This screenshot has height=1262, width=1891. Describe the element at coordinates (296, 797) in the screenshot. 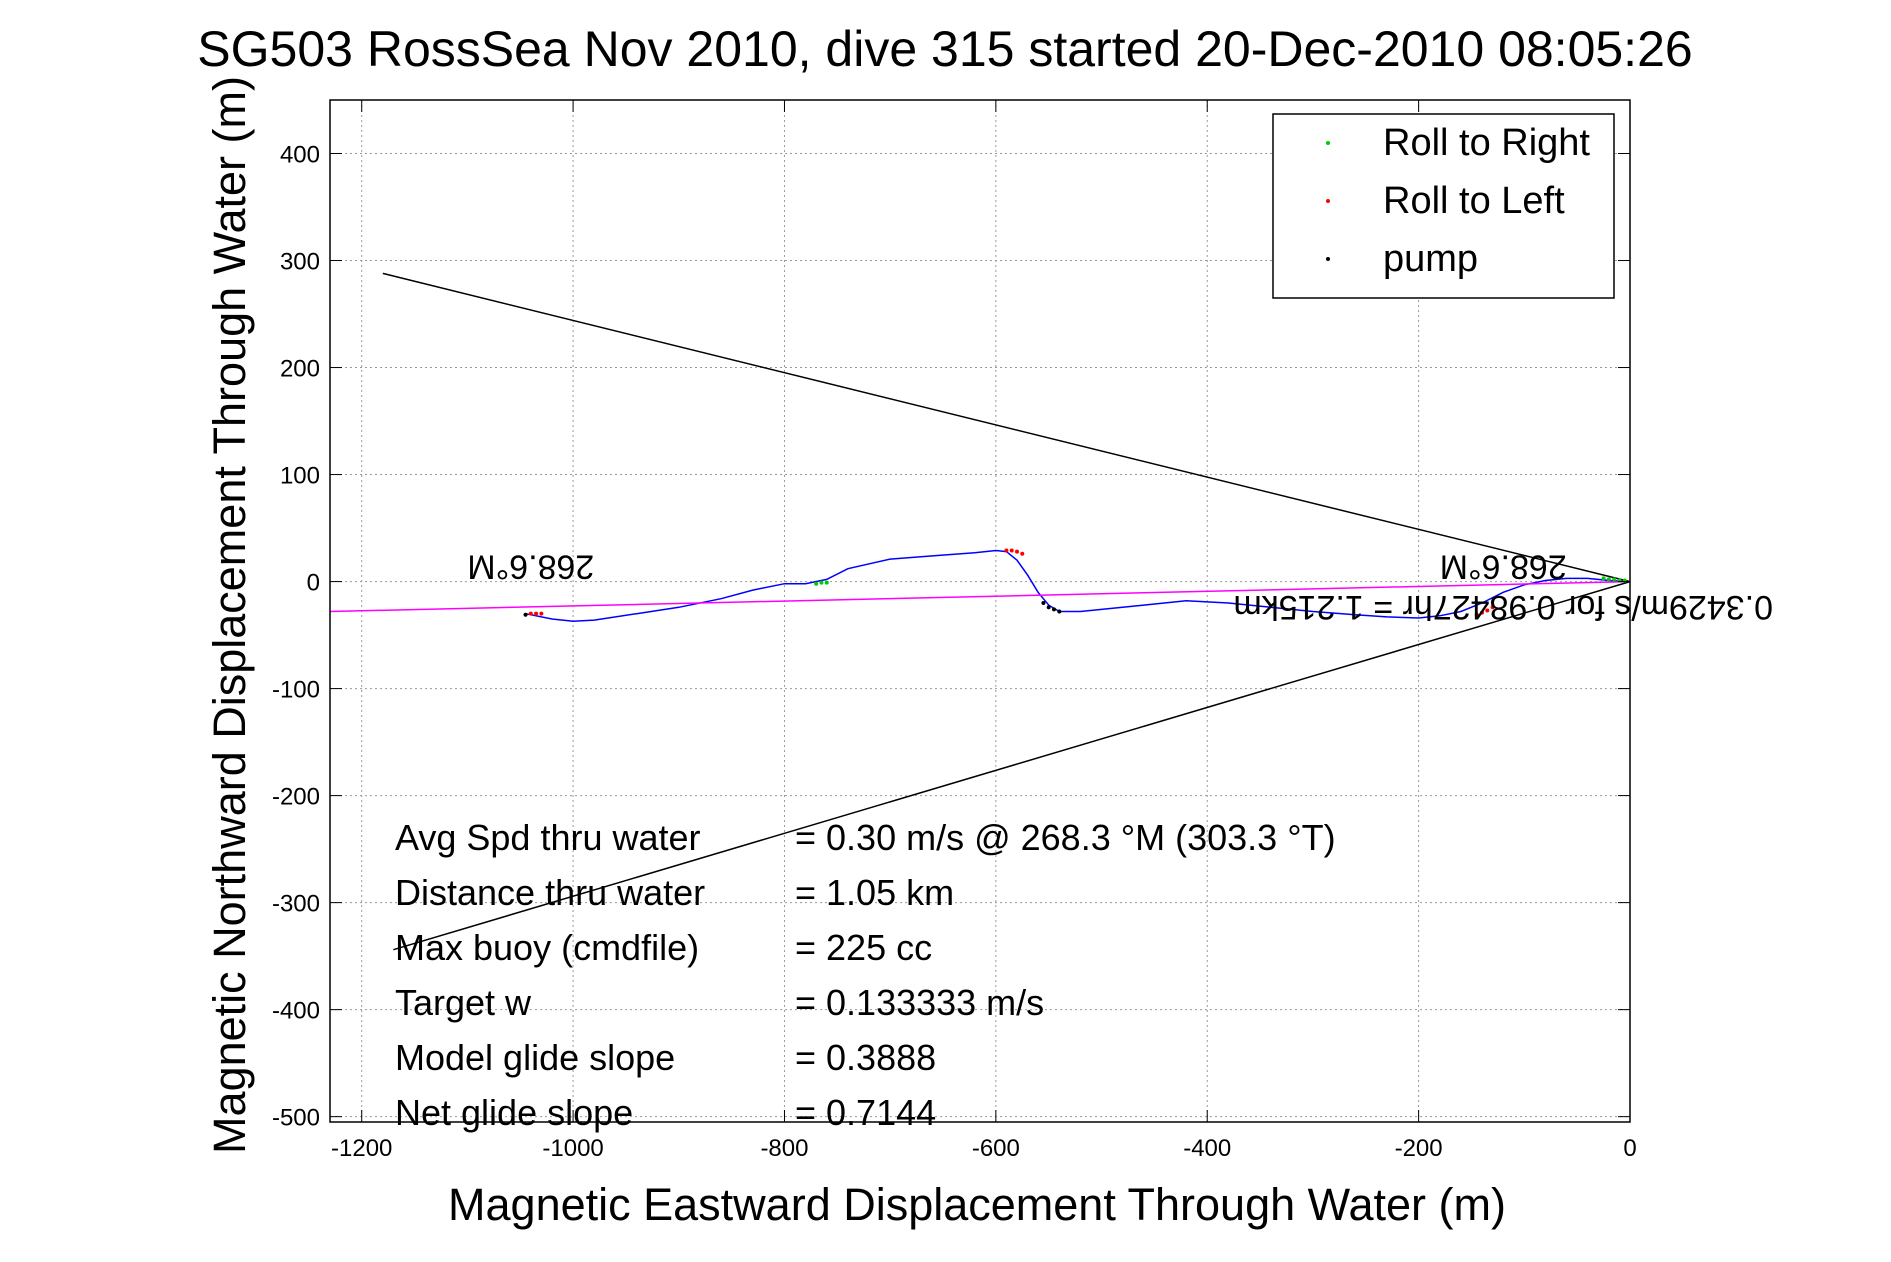

I see `y-tick-label: -200` at that location.